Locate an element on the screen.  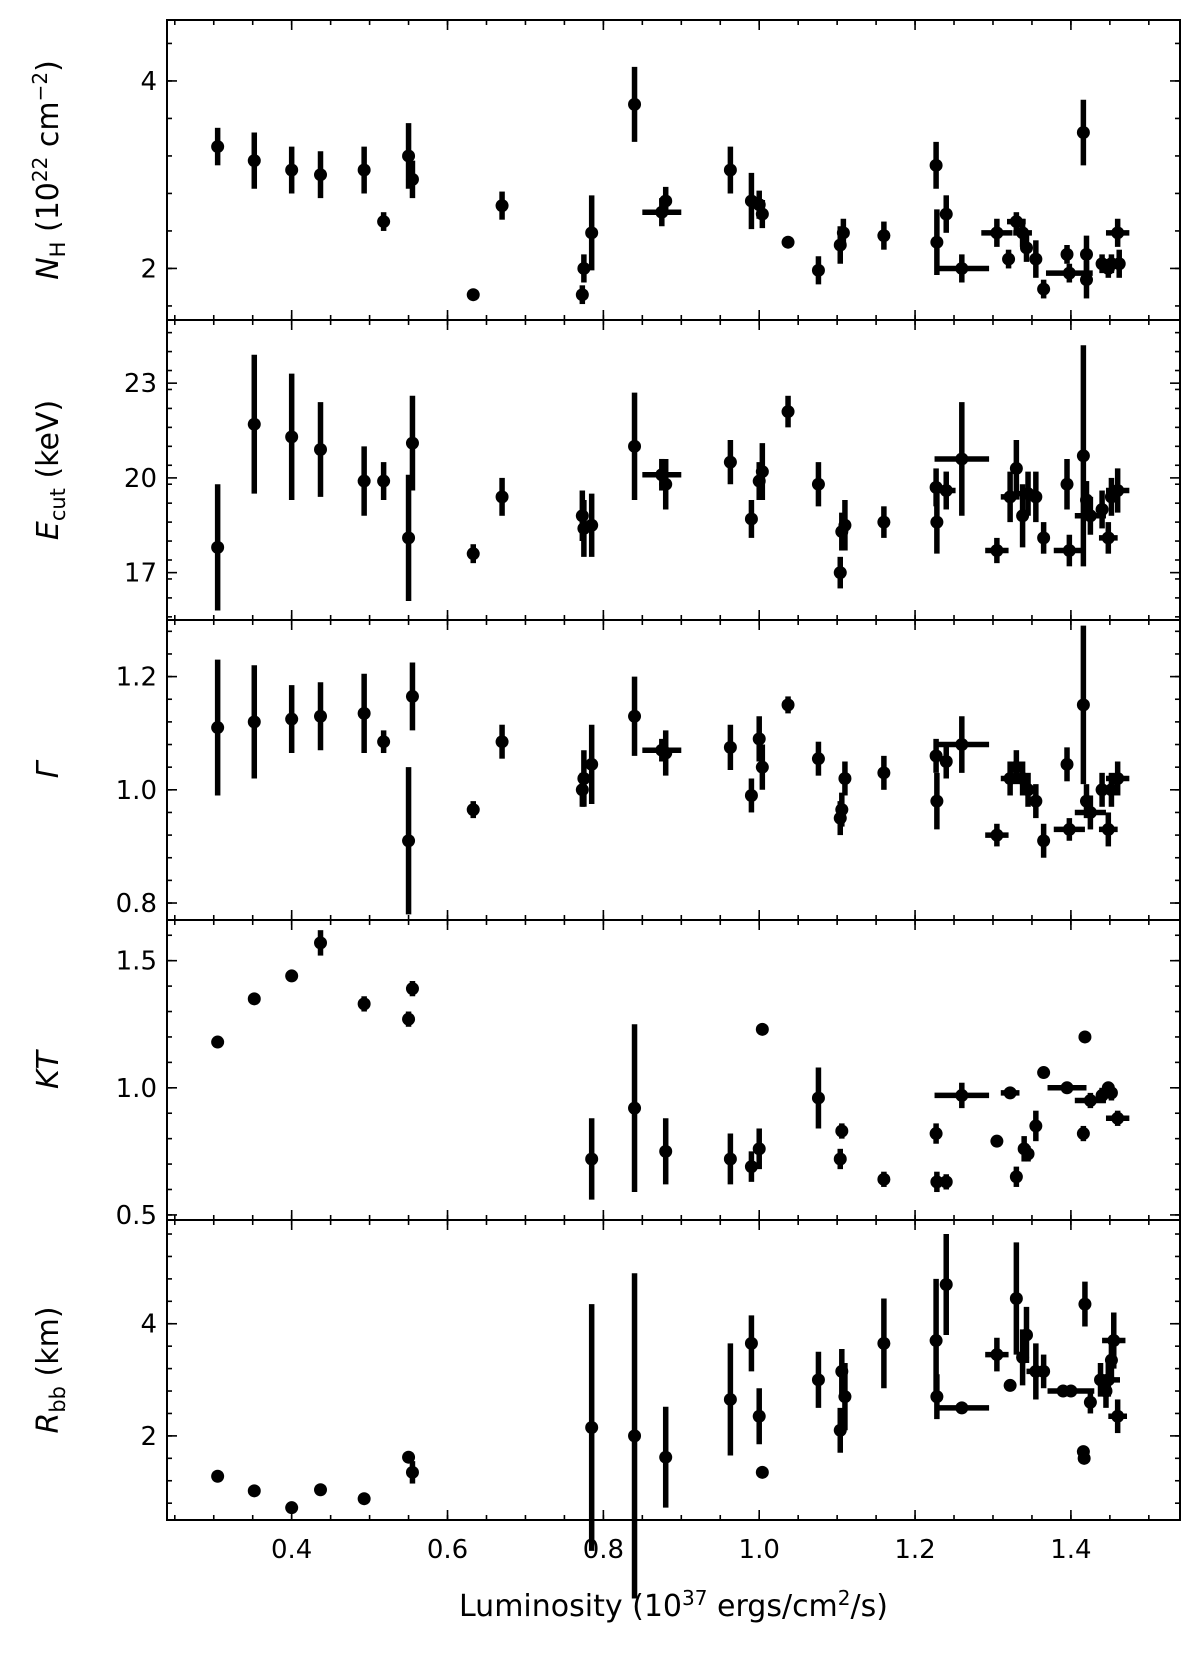
y-tick-label: 4 is located at coordinates (148, 1325).